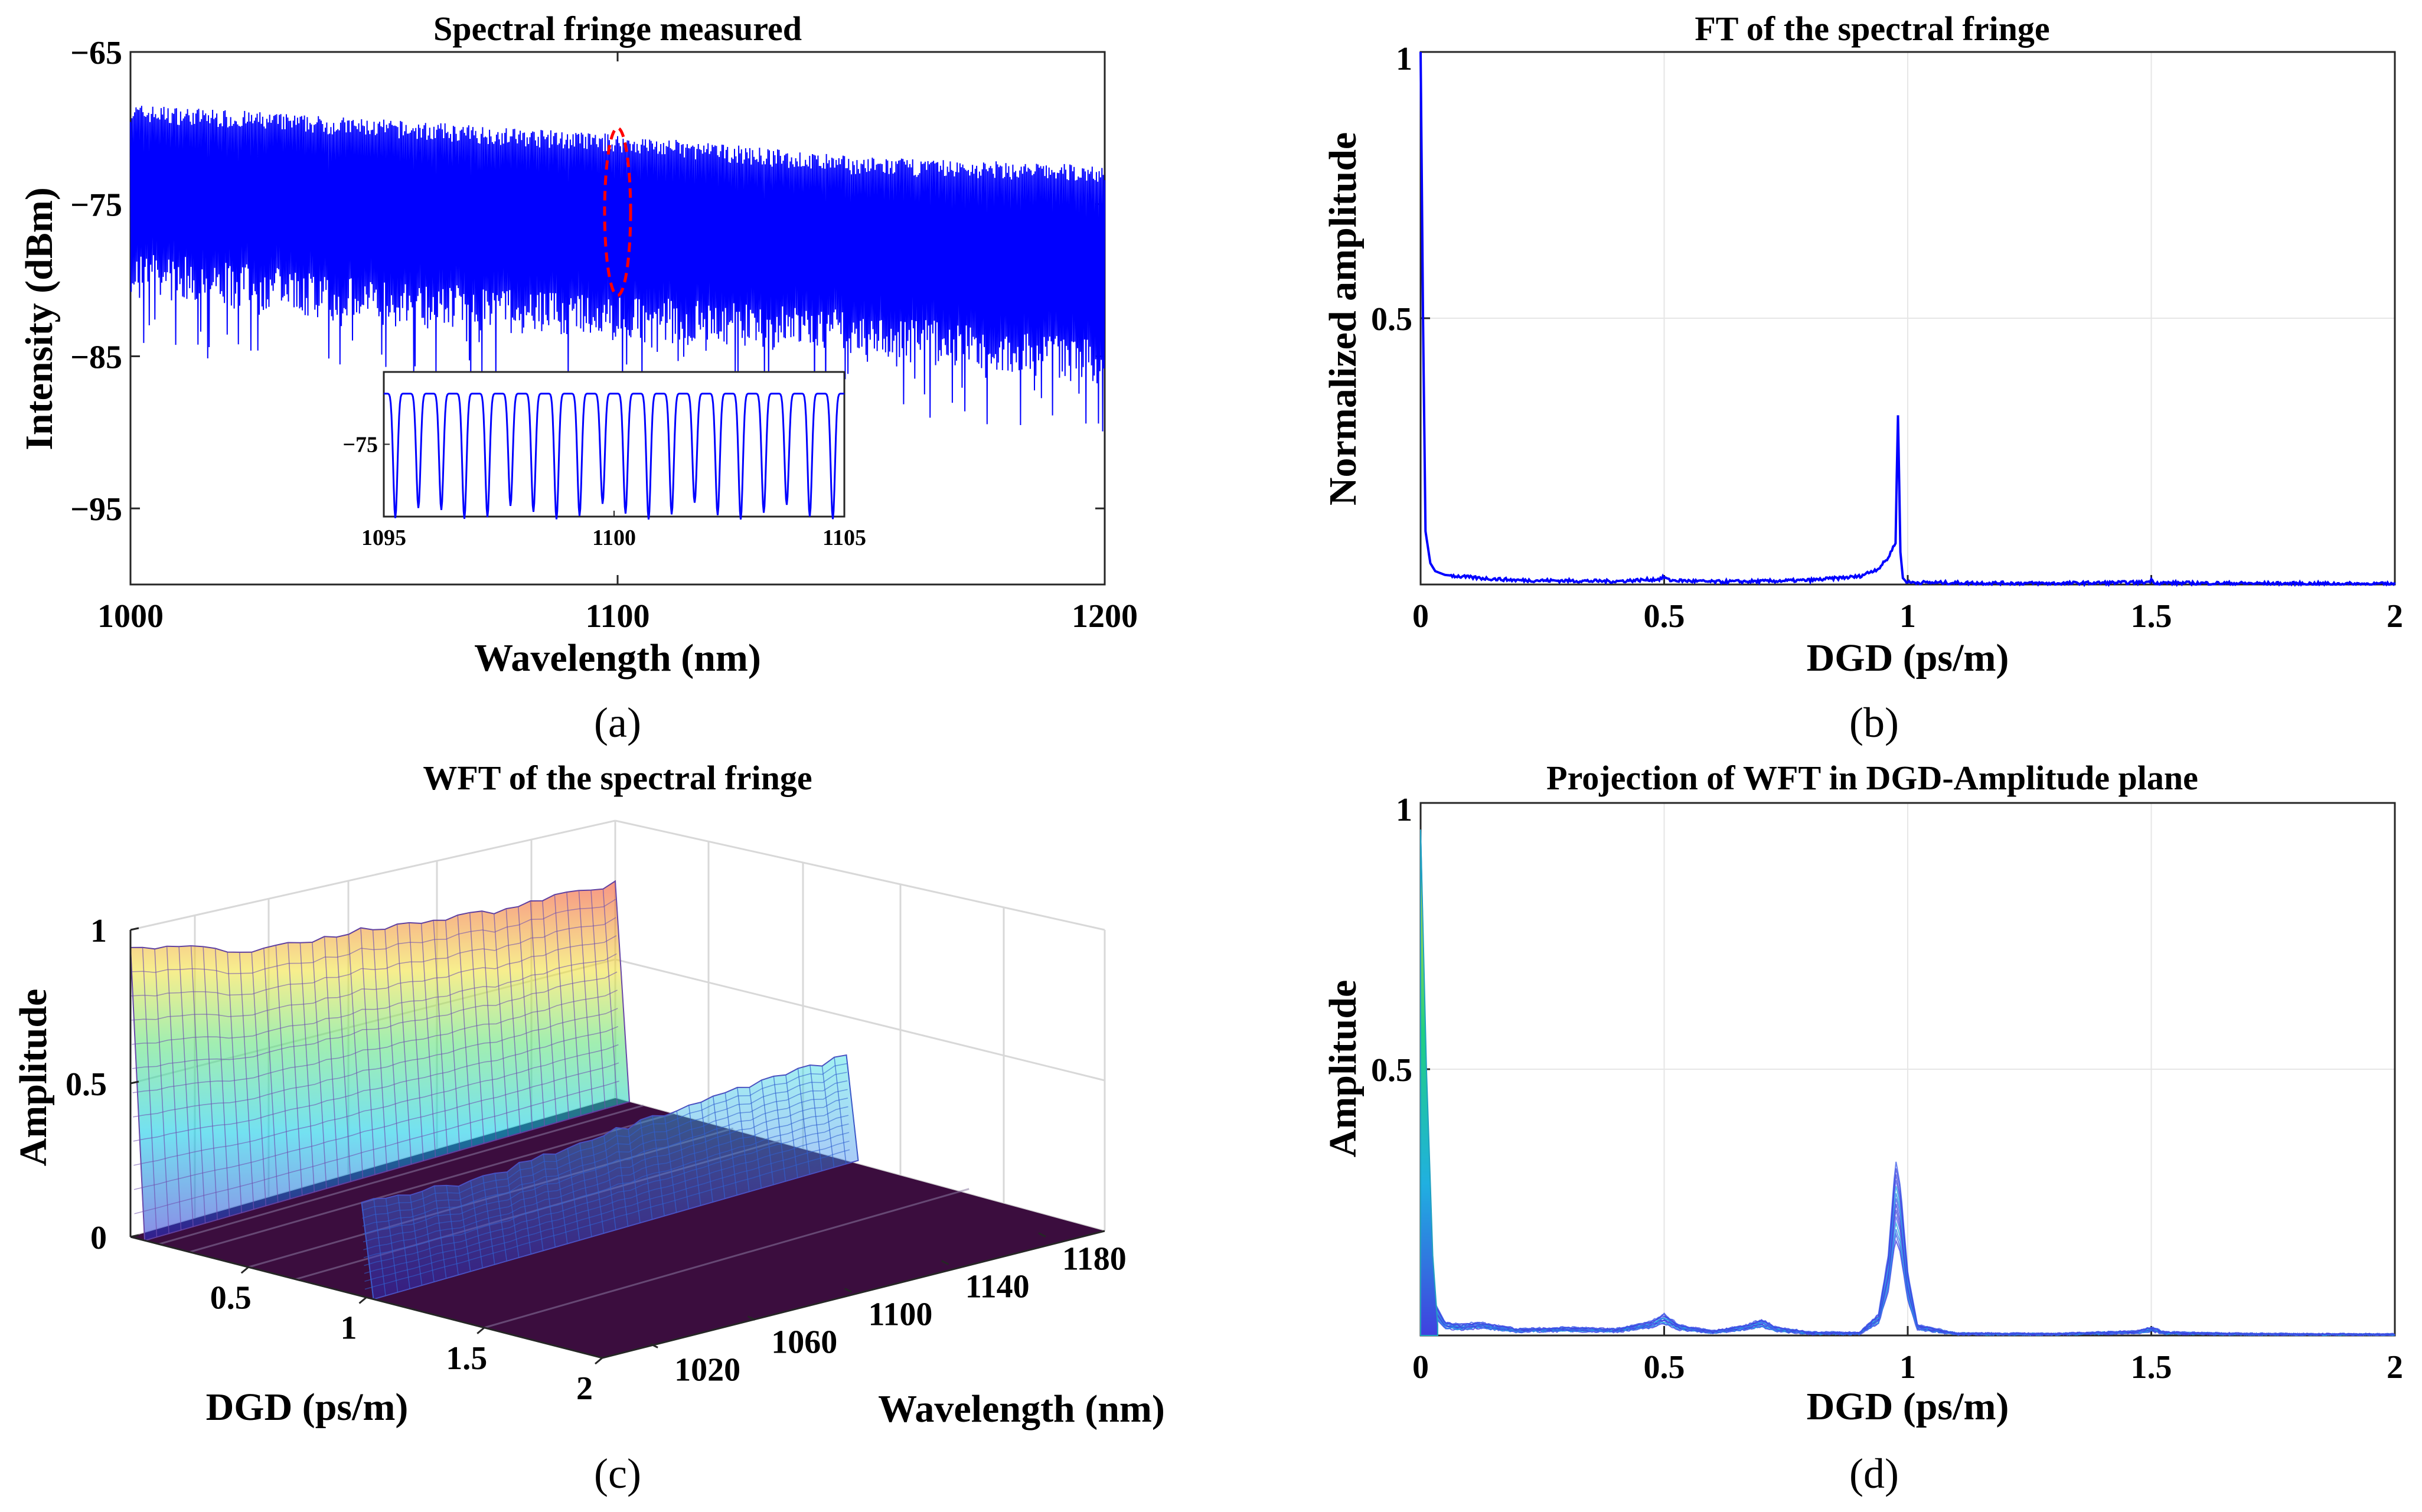 The height and width of the screenshot is (1512, 2422). I want to click on panel-c-z-tick-mark, so click(134, 929).